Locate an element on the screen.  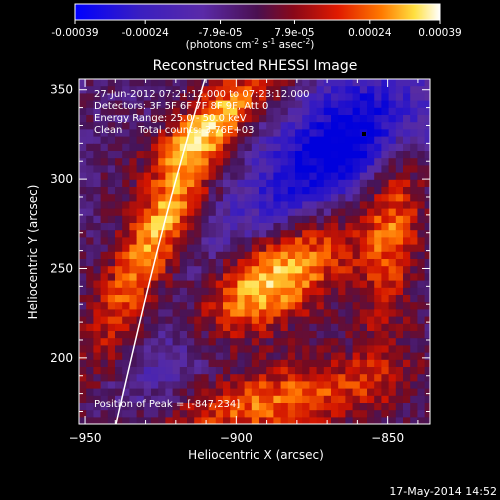
colorbar-tick-label: 7.9e-05 is located at coordinates (294, 33).